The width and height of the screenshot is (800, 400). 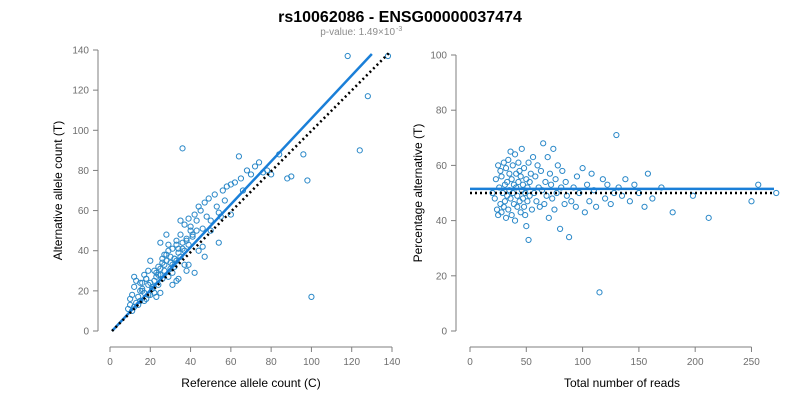 What do you see at coordinates (84, 211) in the screenshot?
I see `allele-y-tick-label: 60` at bounding box center [84, 211].